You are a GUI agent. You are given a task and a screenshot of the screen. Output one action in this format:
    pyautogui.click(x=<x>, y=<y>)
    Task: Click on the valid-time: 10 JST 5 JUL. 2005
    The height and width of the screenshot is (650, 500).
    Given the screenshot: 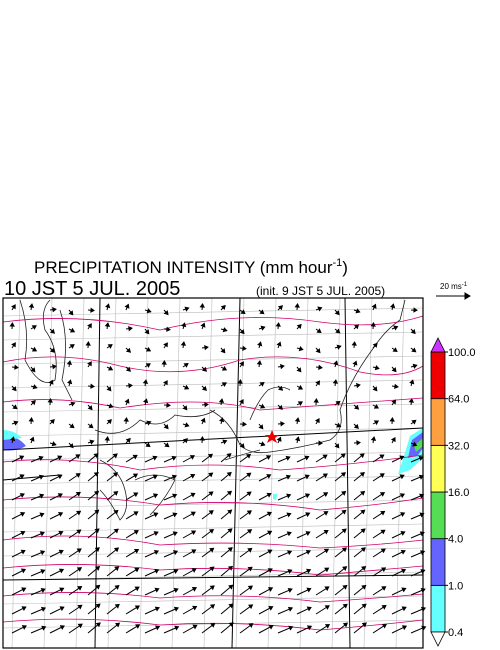 What is the action you would take?
    pyautogui.click(x=92, y=289)
    